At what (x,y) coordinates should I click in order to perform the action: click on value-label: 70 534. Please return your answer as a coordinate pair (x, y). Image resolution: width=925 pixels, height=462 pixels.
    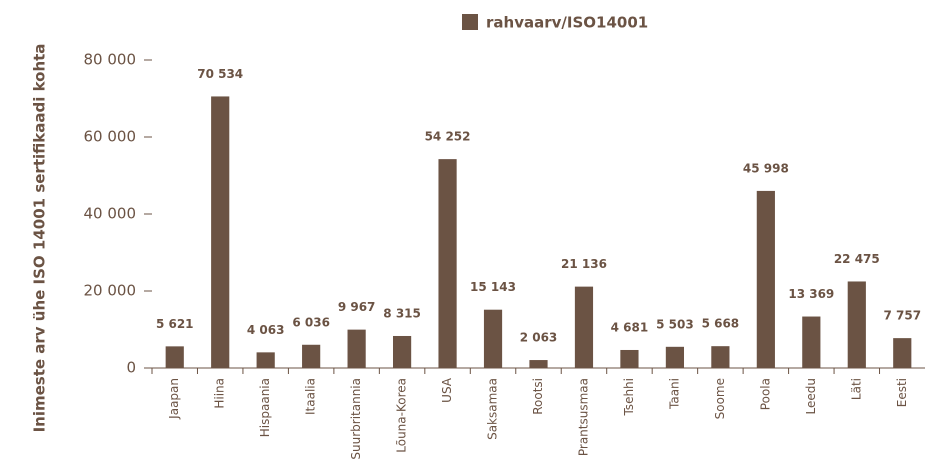
    Looking at the image, I should click on (220, 74).